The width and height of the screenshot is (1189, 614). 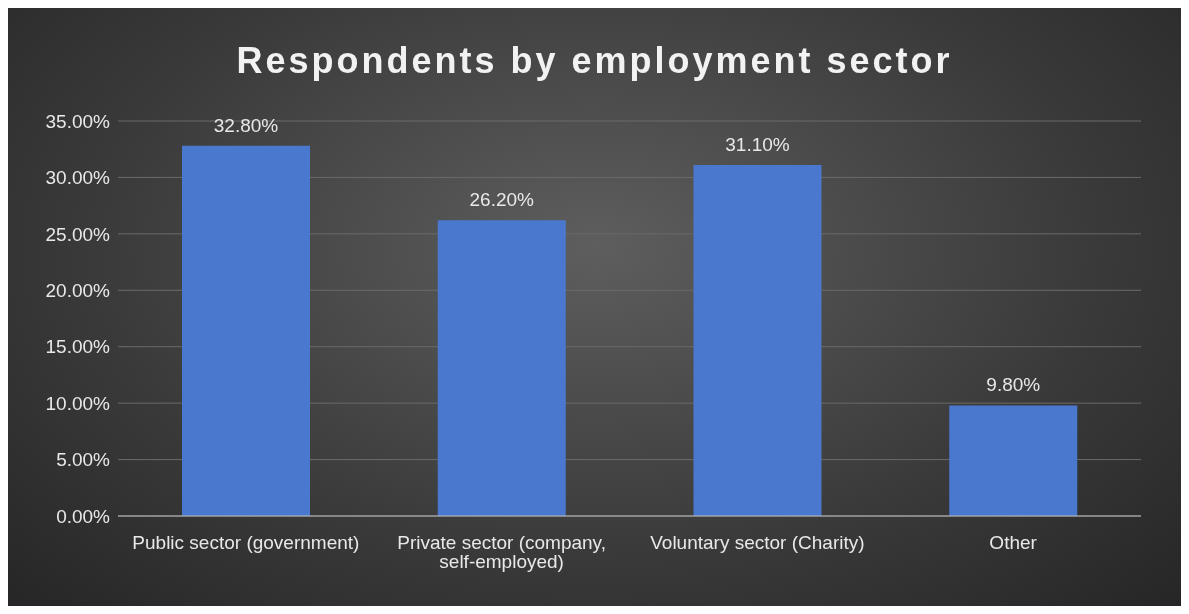 What do you see at coordinates (502, 200) in the screenshot?
I see `data-label: 26.20%` at bounding box center [502, 200].